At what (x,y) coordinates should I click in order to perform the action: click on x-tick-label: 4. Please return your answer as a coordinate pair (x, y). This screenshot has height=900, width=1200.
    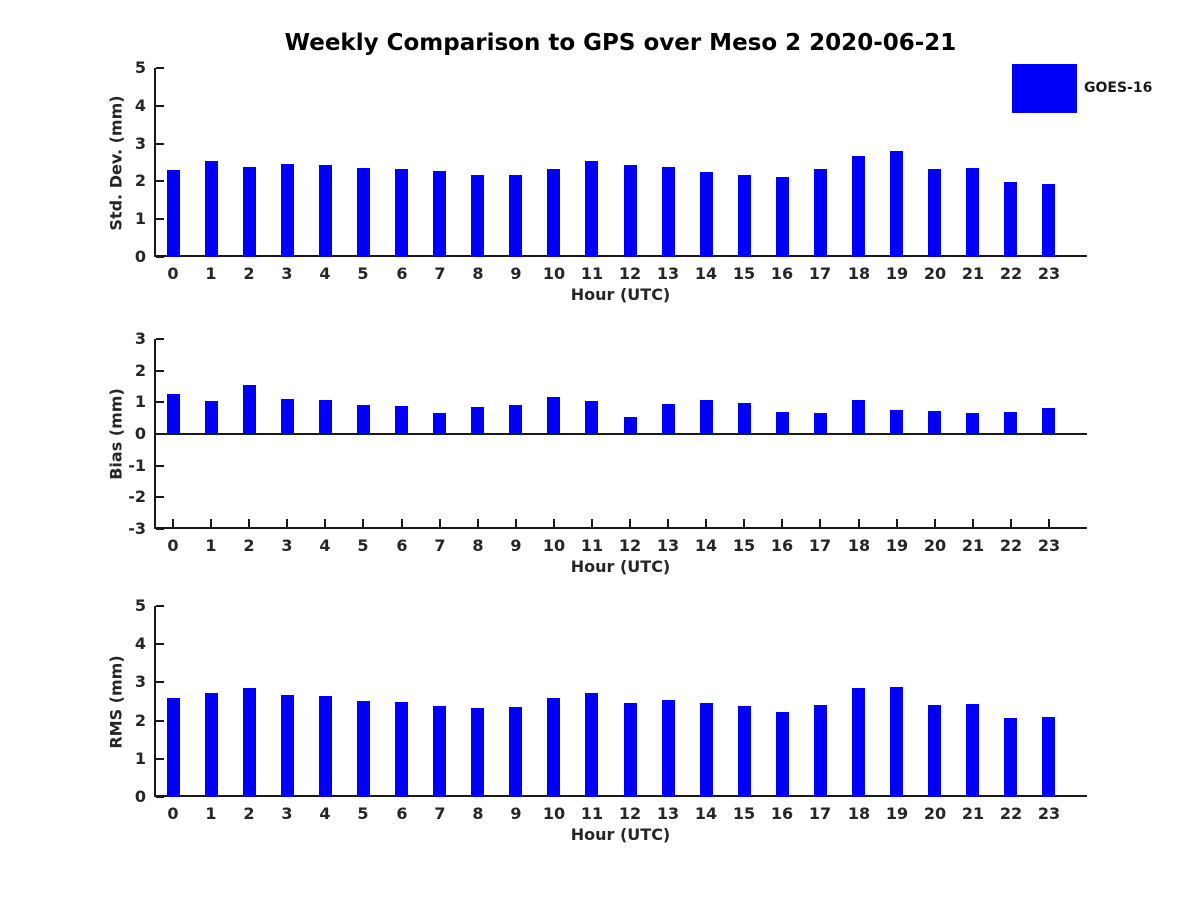
    Looking at the image, I should click on (325, 813).